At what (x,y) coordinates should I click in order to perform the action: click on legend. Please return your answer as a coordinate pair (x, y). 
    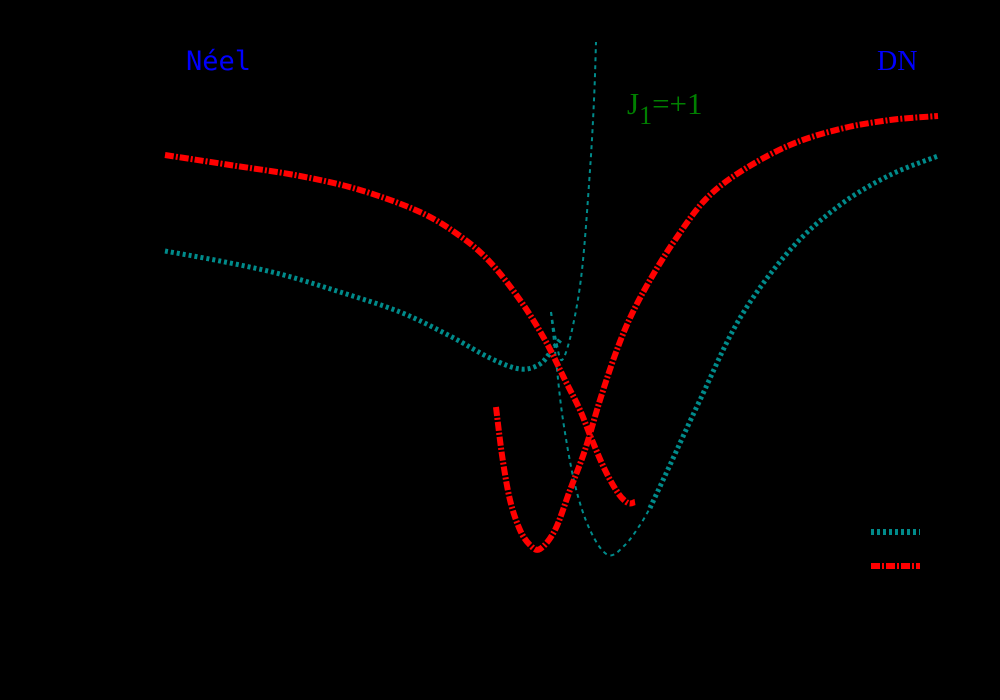
    Looking at the image, I should click on (895, 549).